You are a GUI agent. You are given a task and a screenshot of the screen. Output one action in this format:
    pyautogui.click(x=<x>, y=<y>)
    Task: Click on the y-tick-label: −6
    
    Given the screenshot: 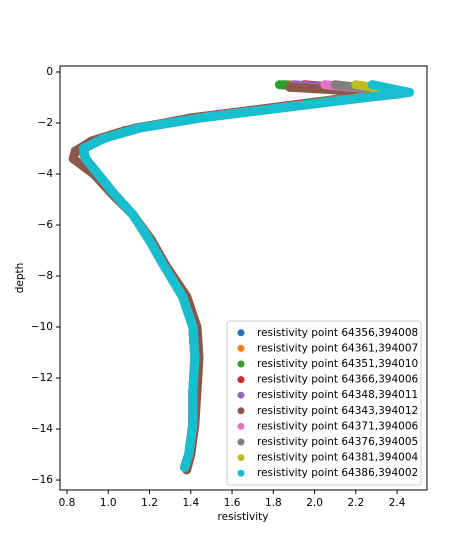 What is the action you would take?
    pyautogui.click(x=46, y=225)
    